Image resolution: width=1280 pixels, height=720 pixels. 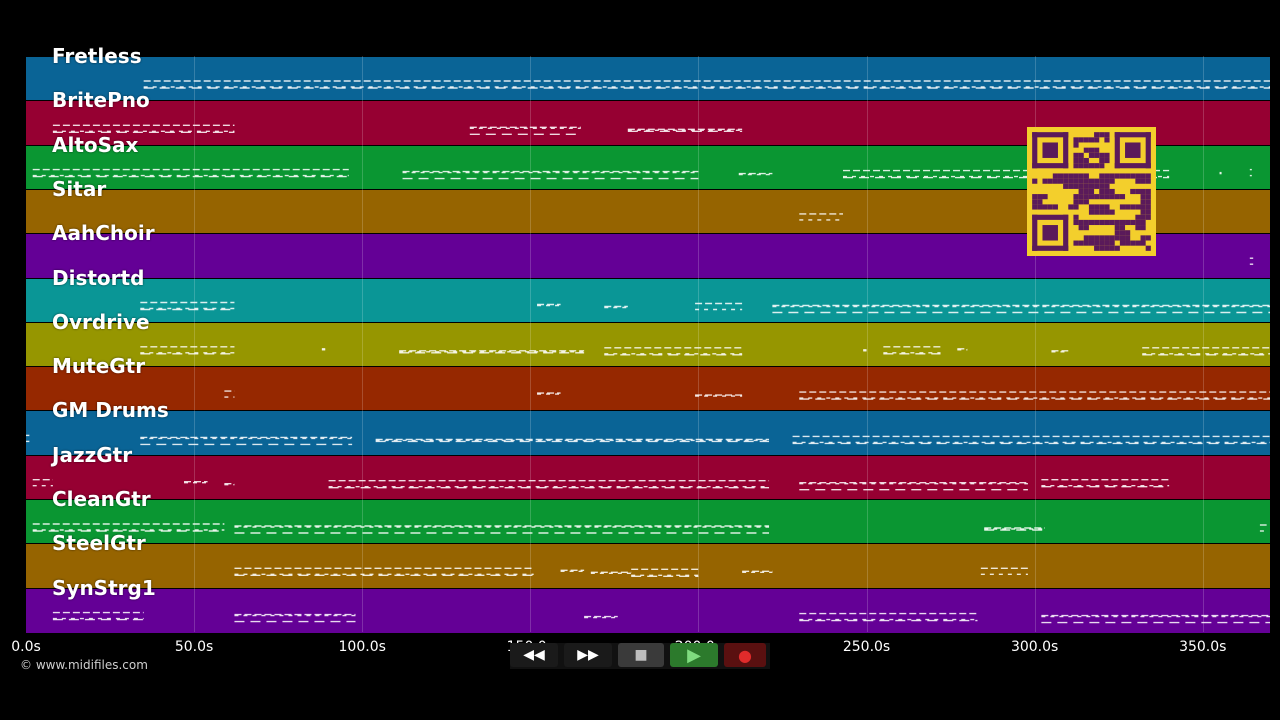 What do you see at coordinates (101, 100) in the screenshot?
I see `track-label: BritePno` at bounding box center [101, 100].